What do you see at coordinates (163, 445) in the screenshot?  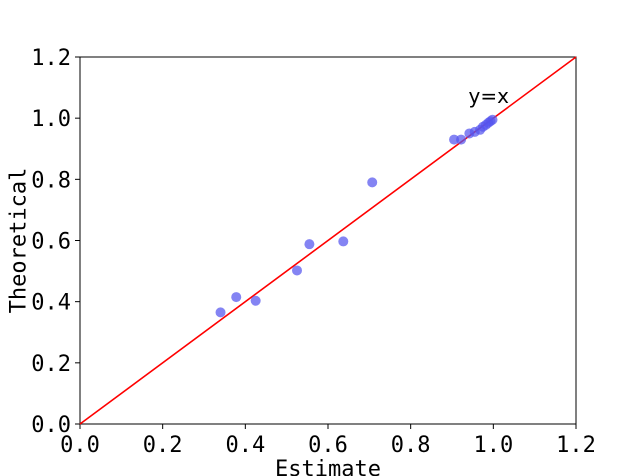 I see `x-tick-label: 0.2` at bounding box center [163, 445].